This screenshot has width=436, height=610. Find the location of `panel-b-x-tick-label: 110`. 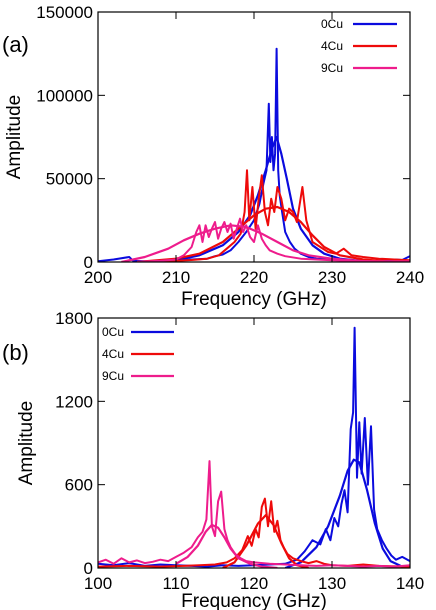

panel-b-x-tick-label: 110 is located at coordinates (175, 583).